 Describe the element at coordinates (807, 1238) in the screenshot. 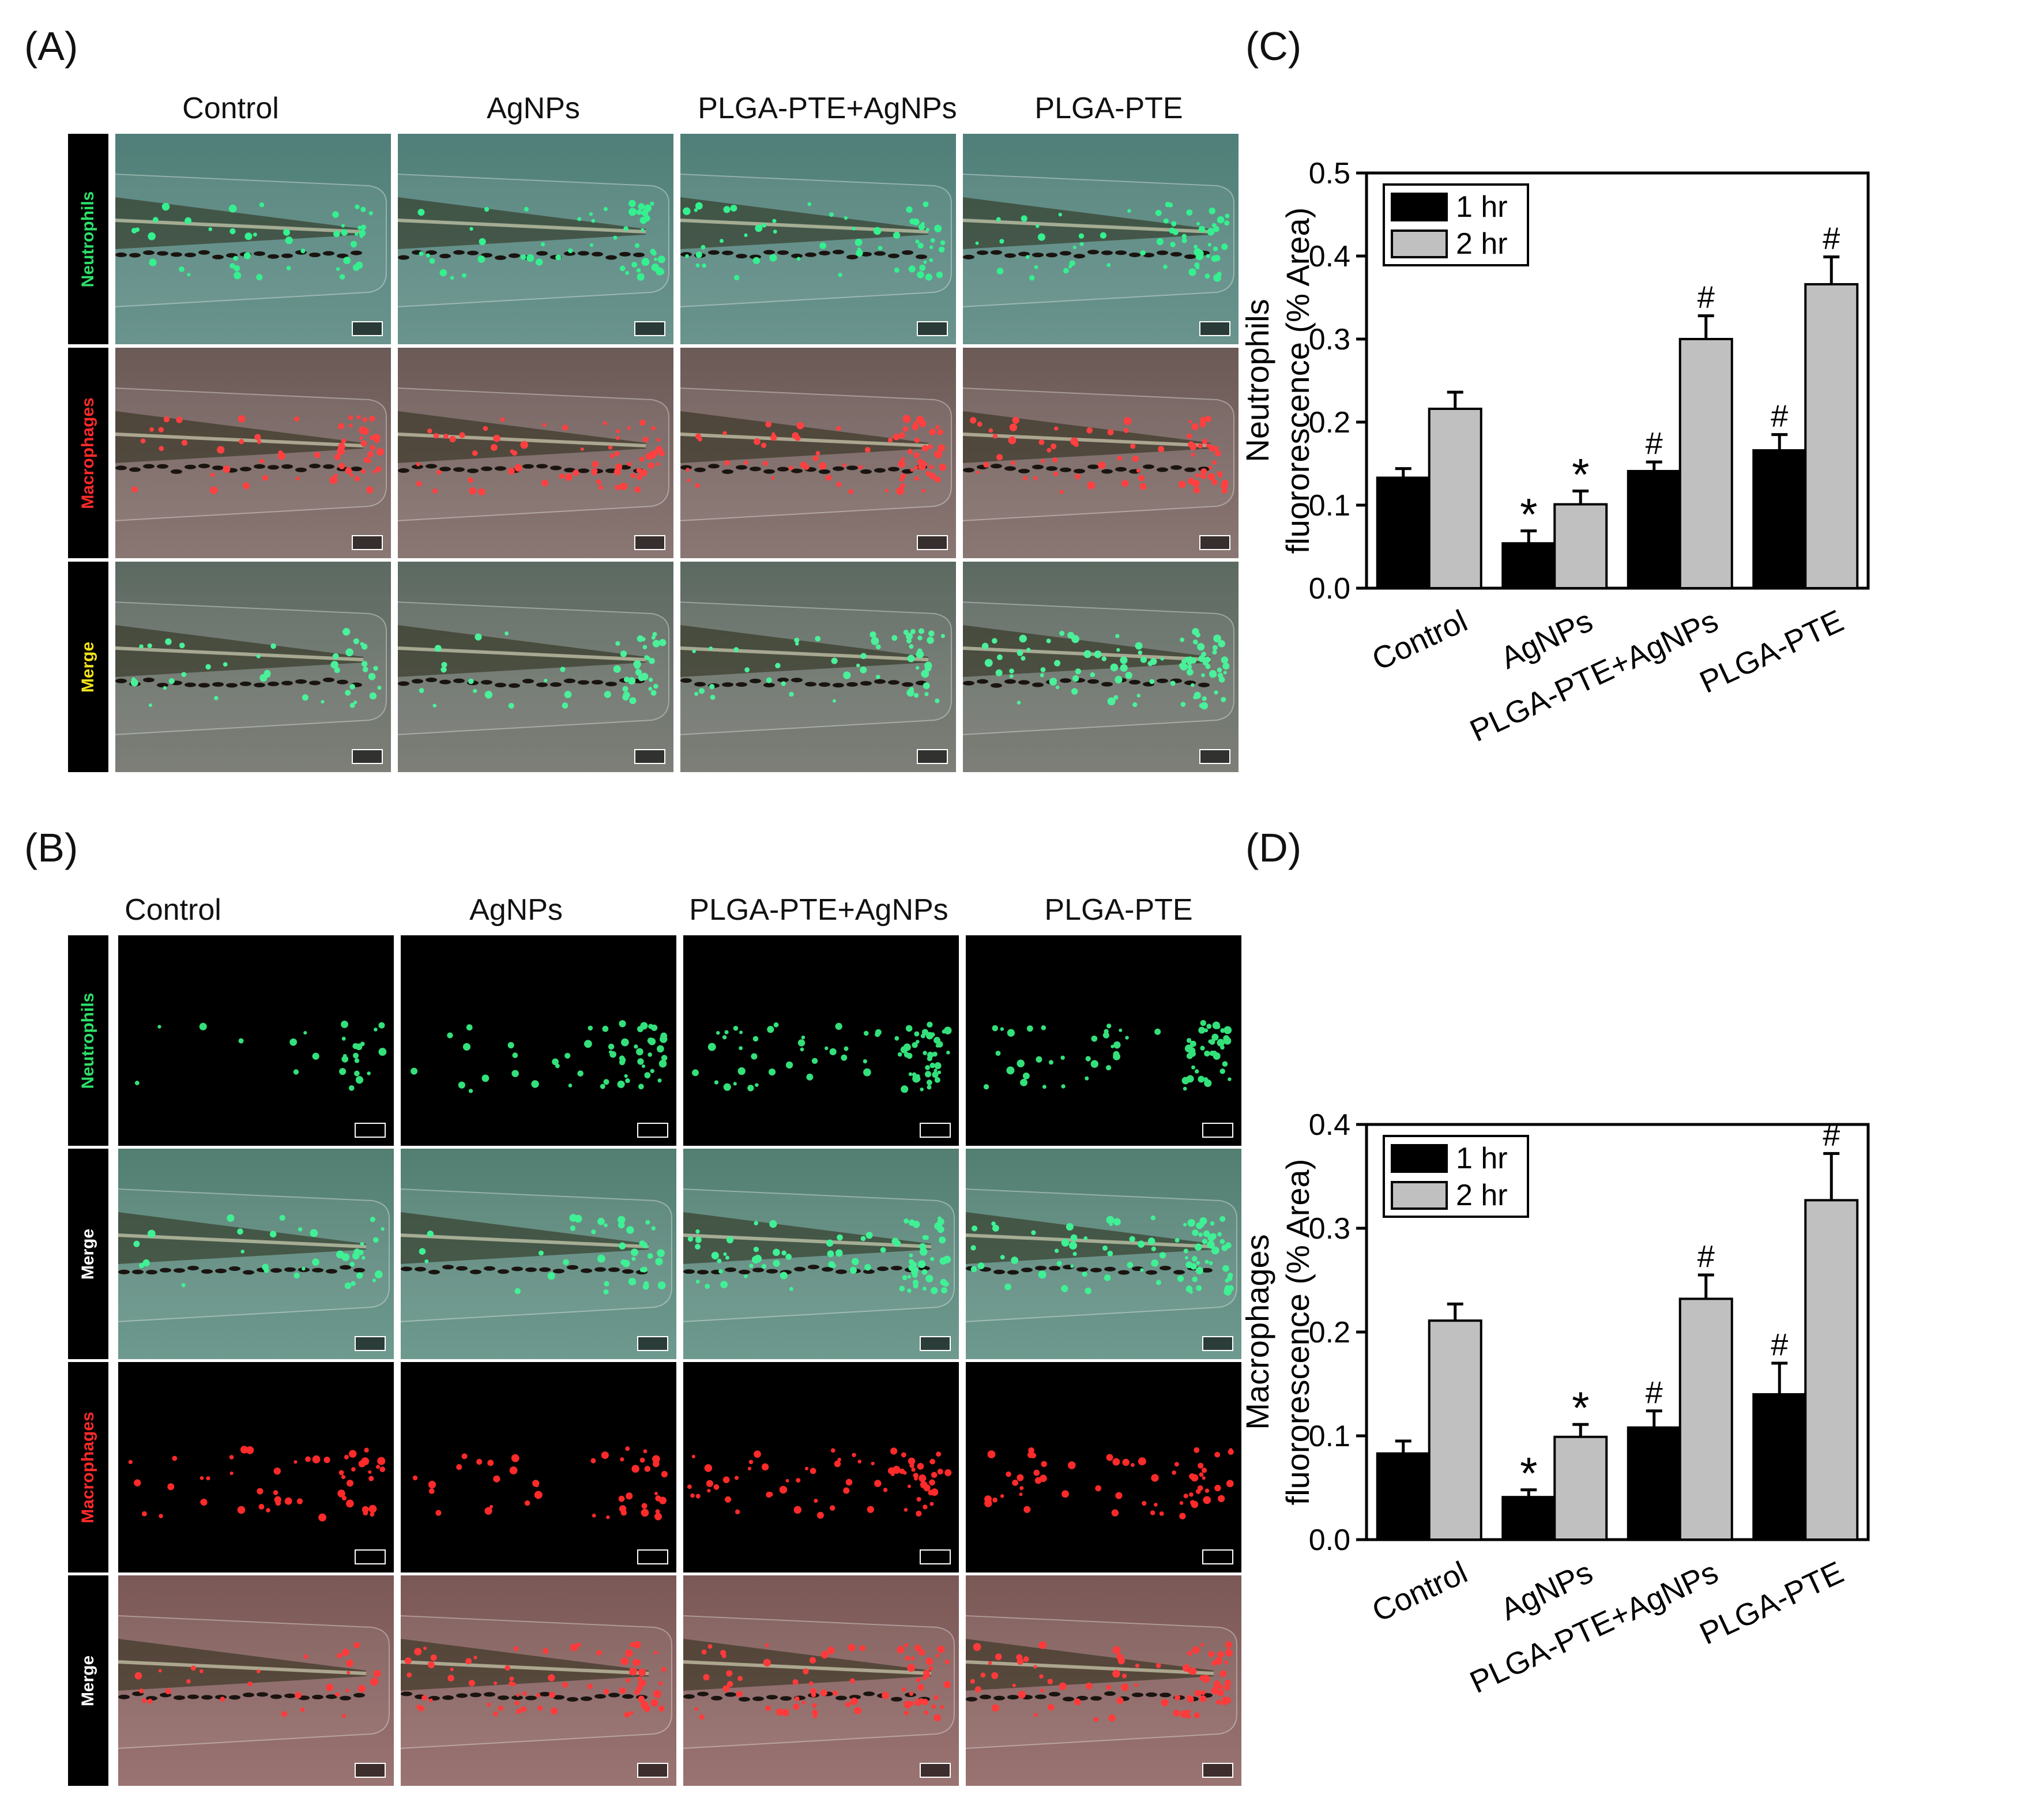

I see `fish-body` at that location.